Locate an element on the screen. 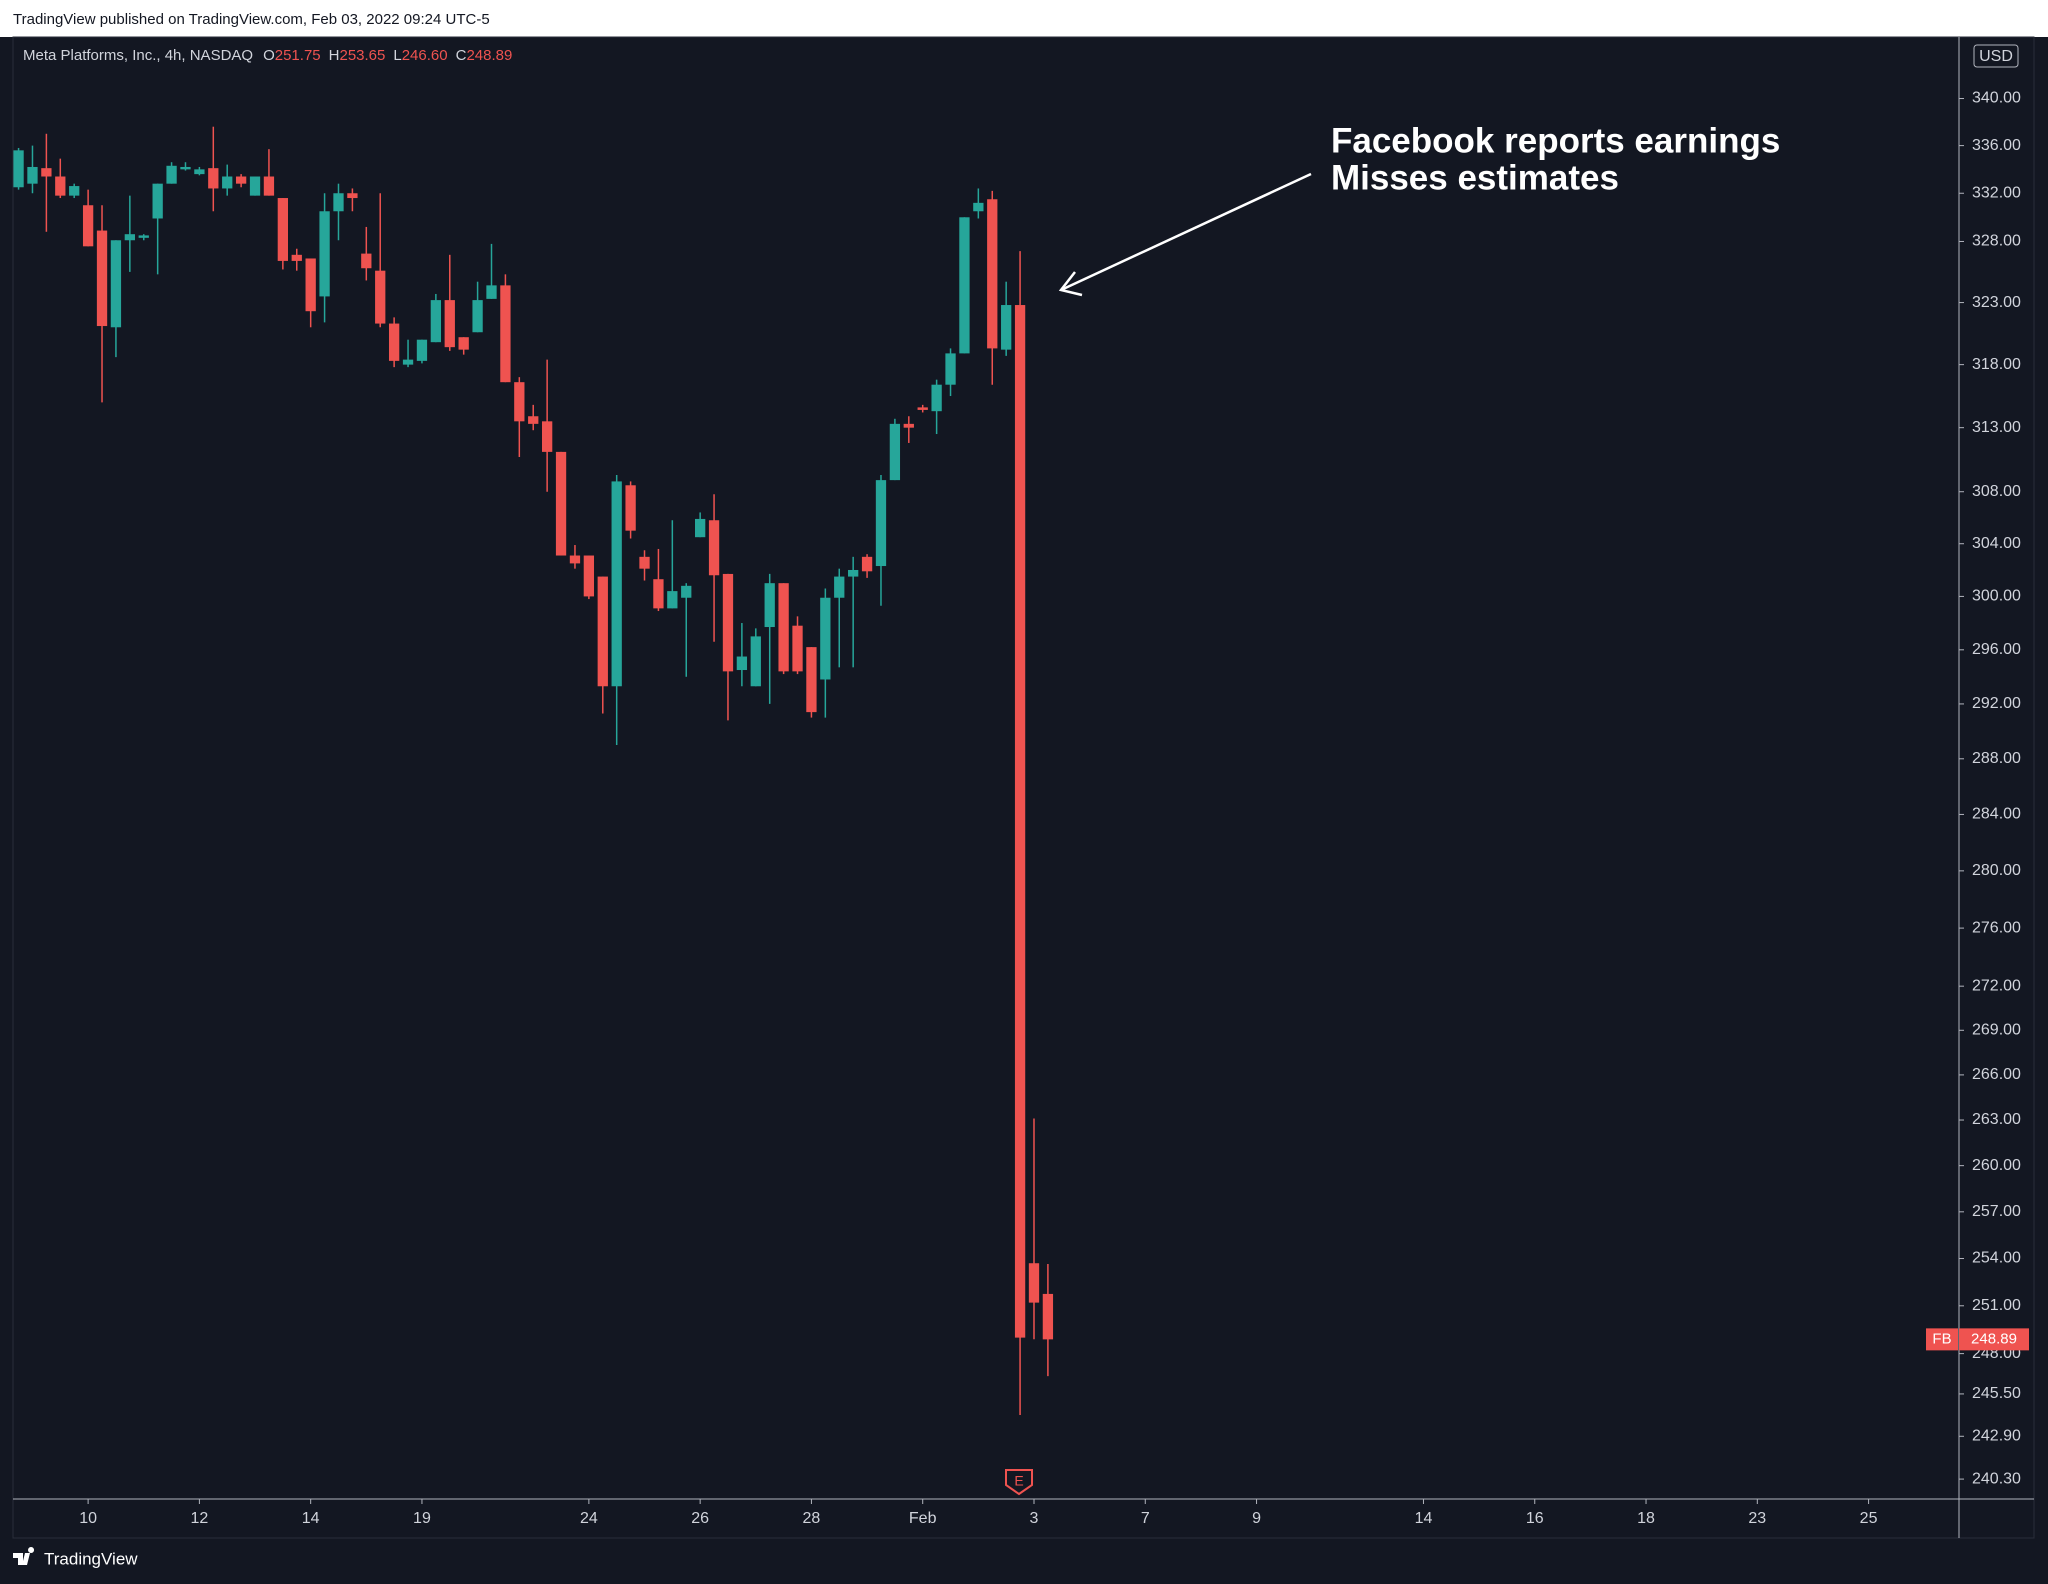  x-tick-label: 9 is located at coordinates (1256, 1518).